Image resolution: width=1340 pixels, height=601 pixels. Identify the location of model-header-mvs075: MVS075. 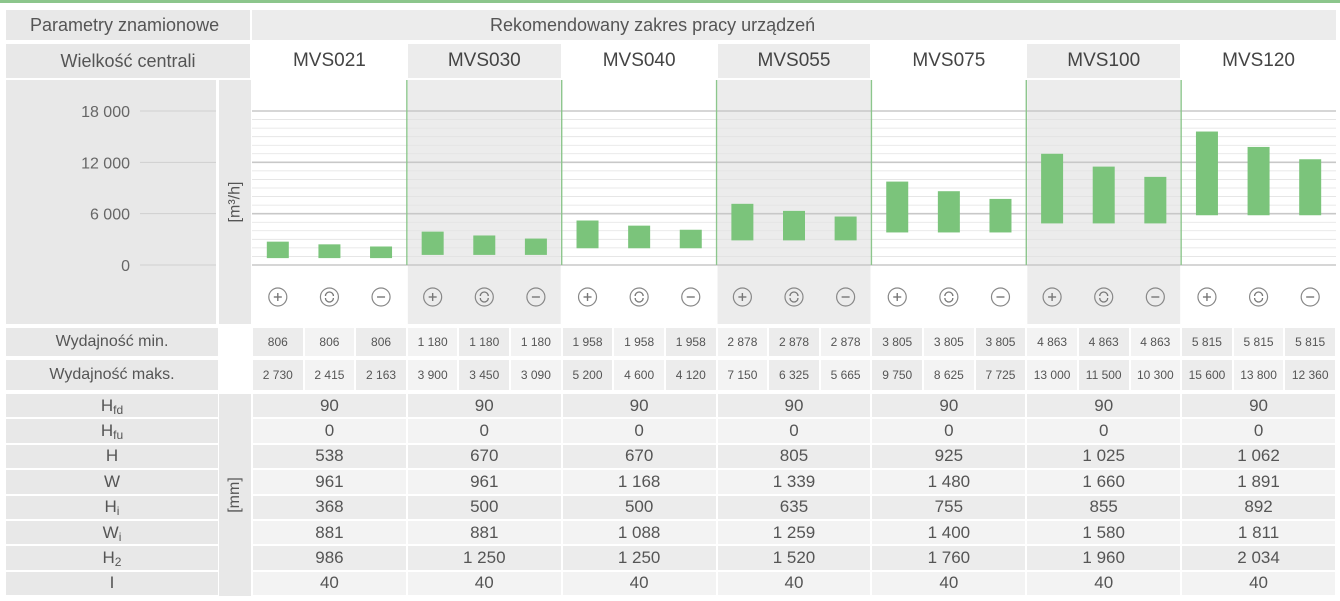
(949, 61).